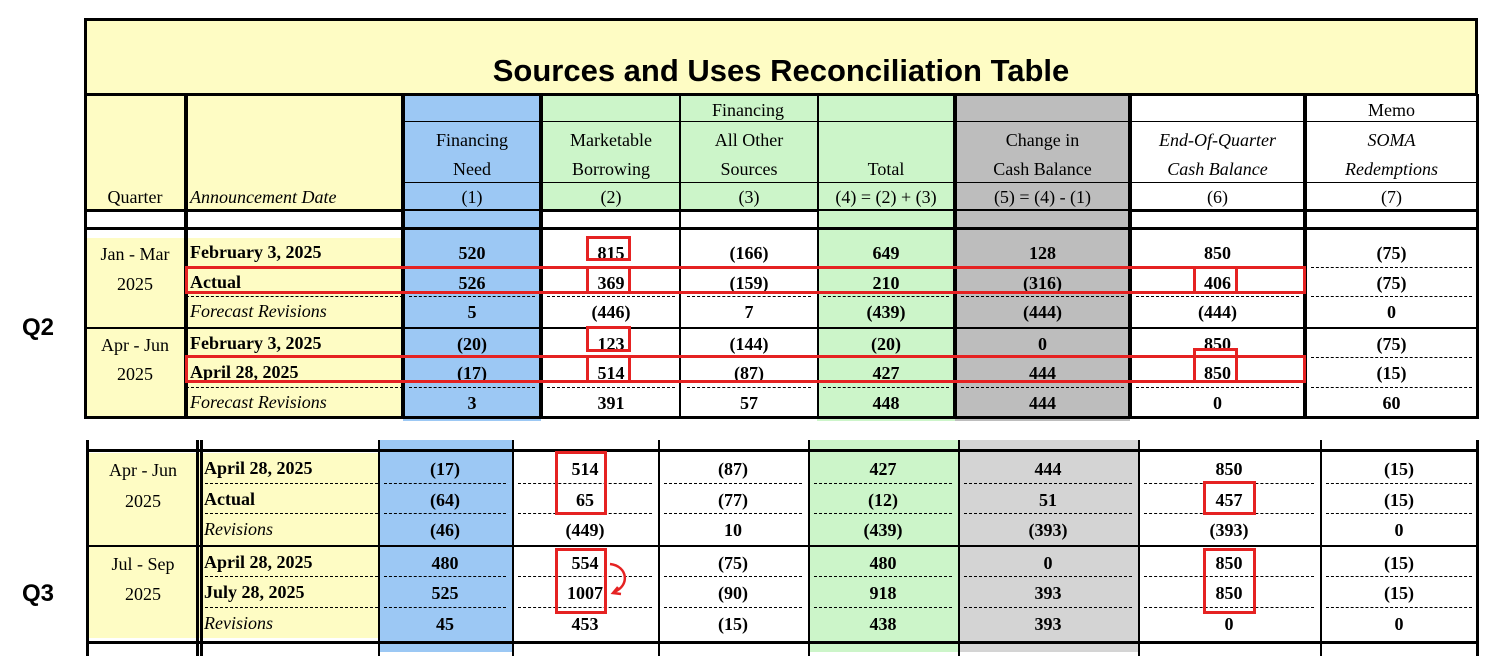 This screenshot has height=667, width=1497. What do you see at coordinates (886, 282) in the screenshot?
I see `value-cell: 210` at bounding box center [886, 282].